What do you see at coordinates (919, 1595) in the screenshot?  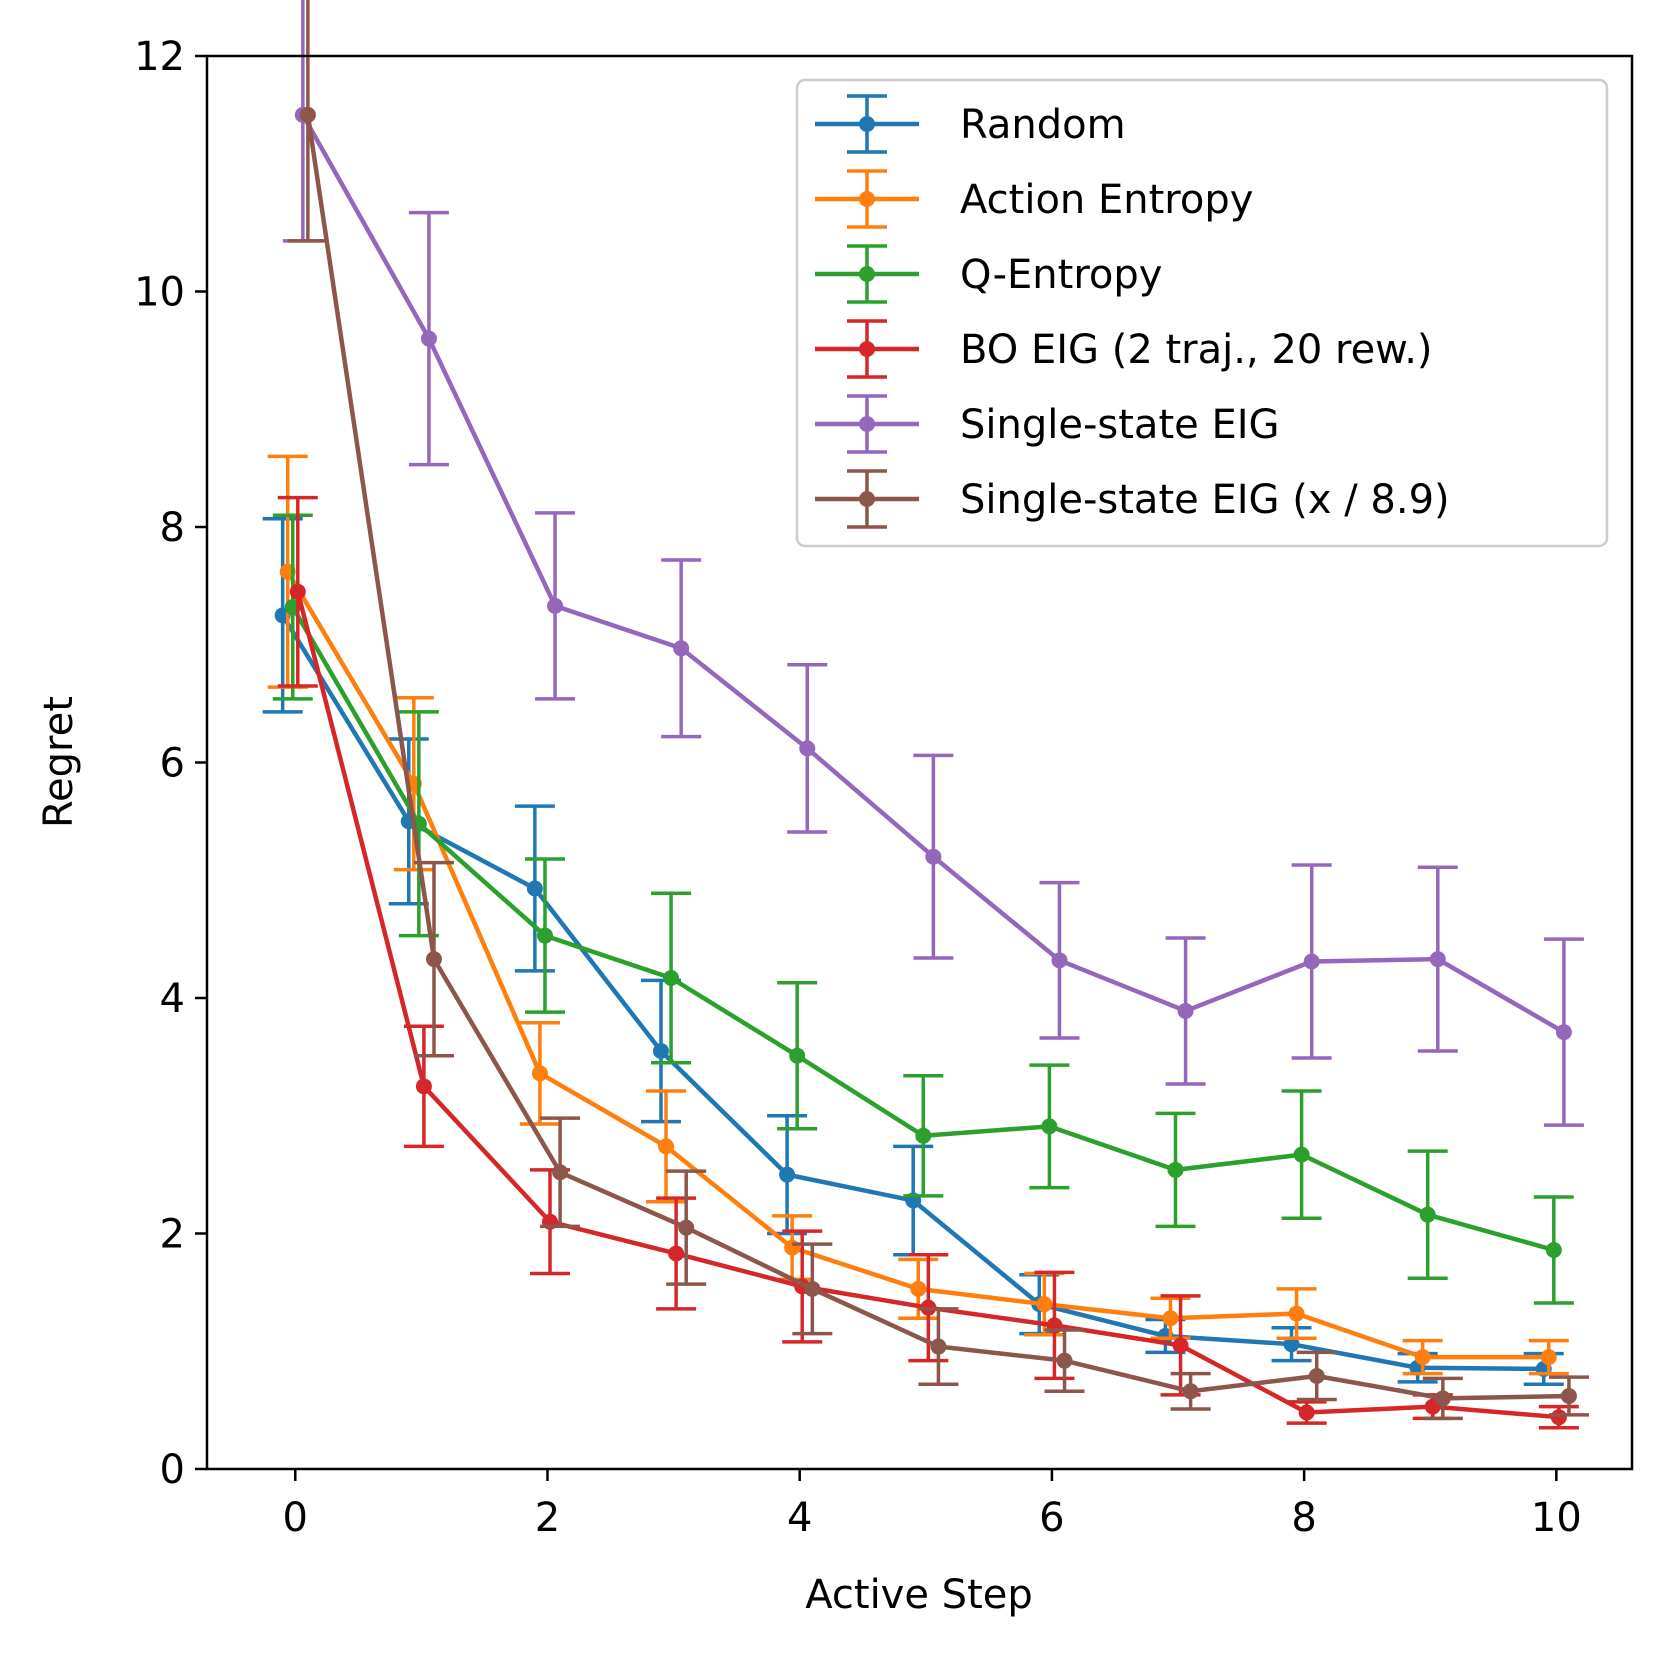 I see `x-axis-label: Active Step` at bounding box center [919, 1595].